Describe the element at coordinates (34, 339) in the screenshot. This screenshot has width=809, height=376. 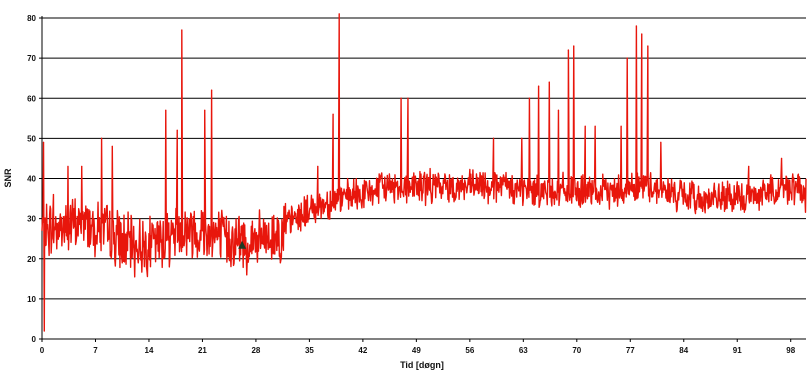
I see `y-tick-label: 0` at that location.